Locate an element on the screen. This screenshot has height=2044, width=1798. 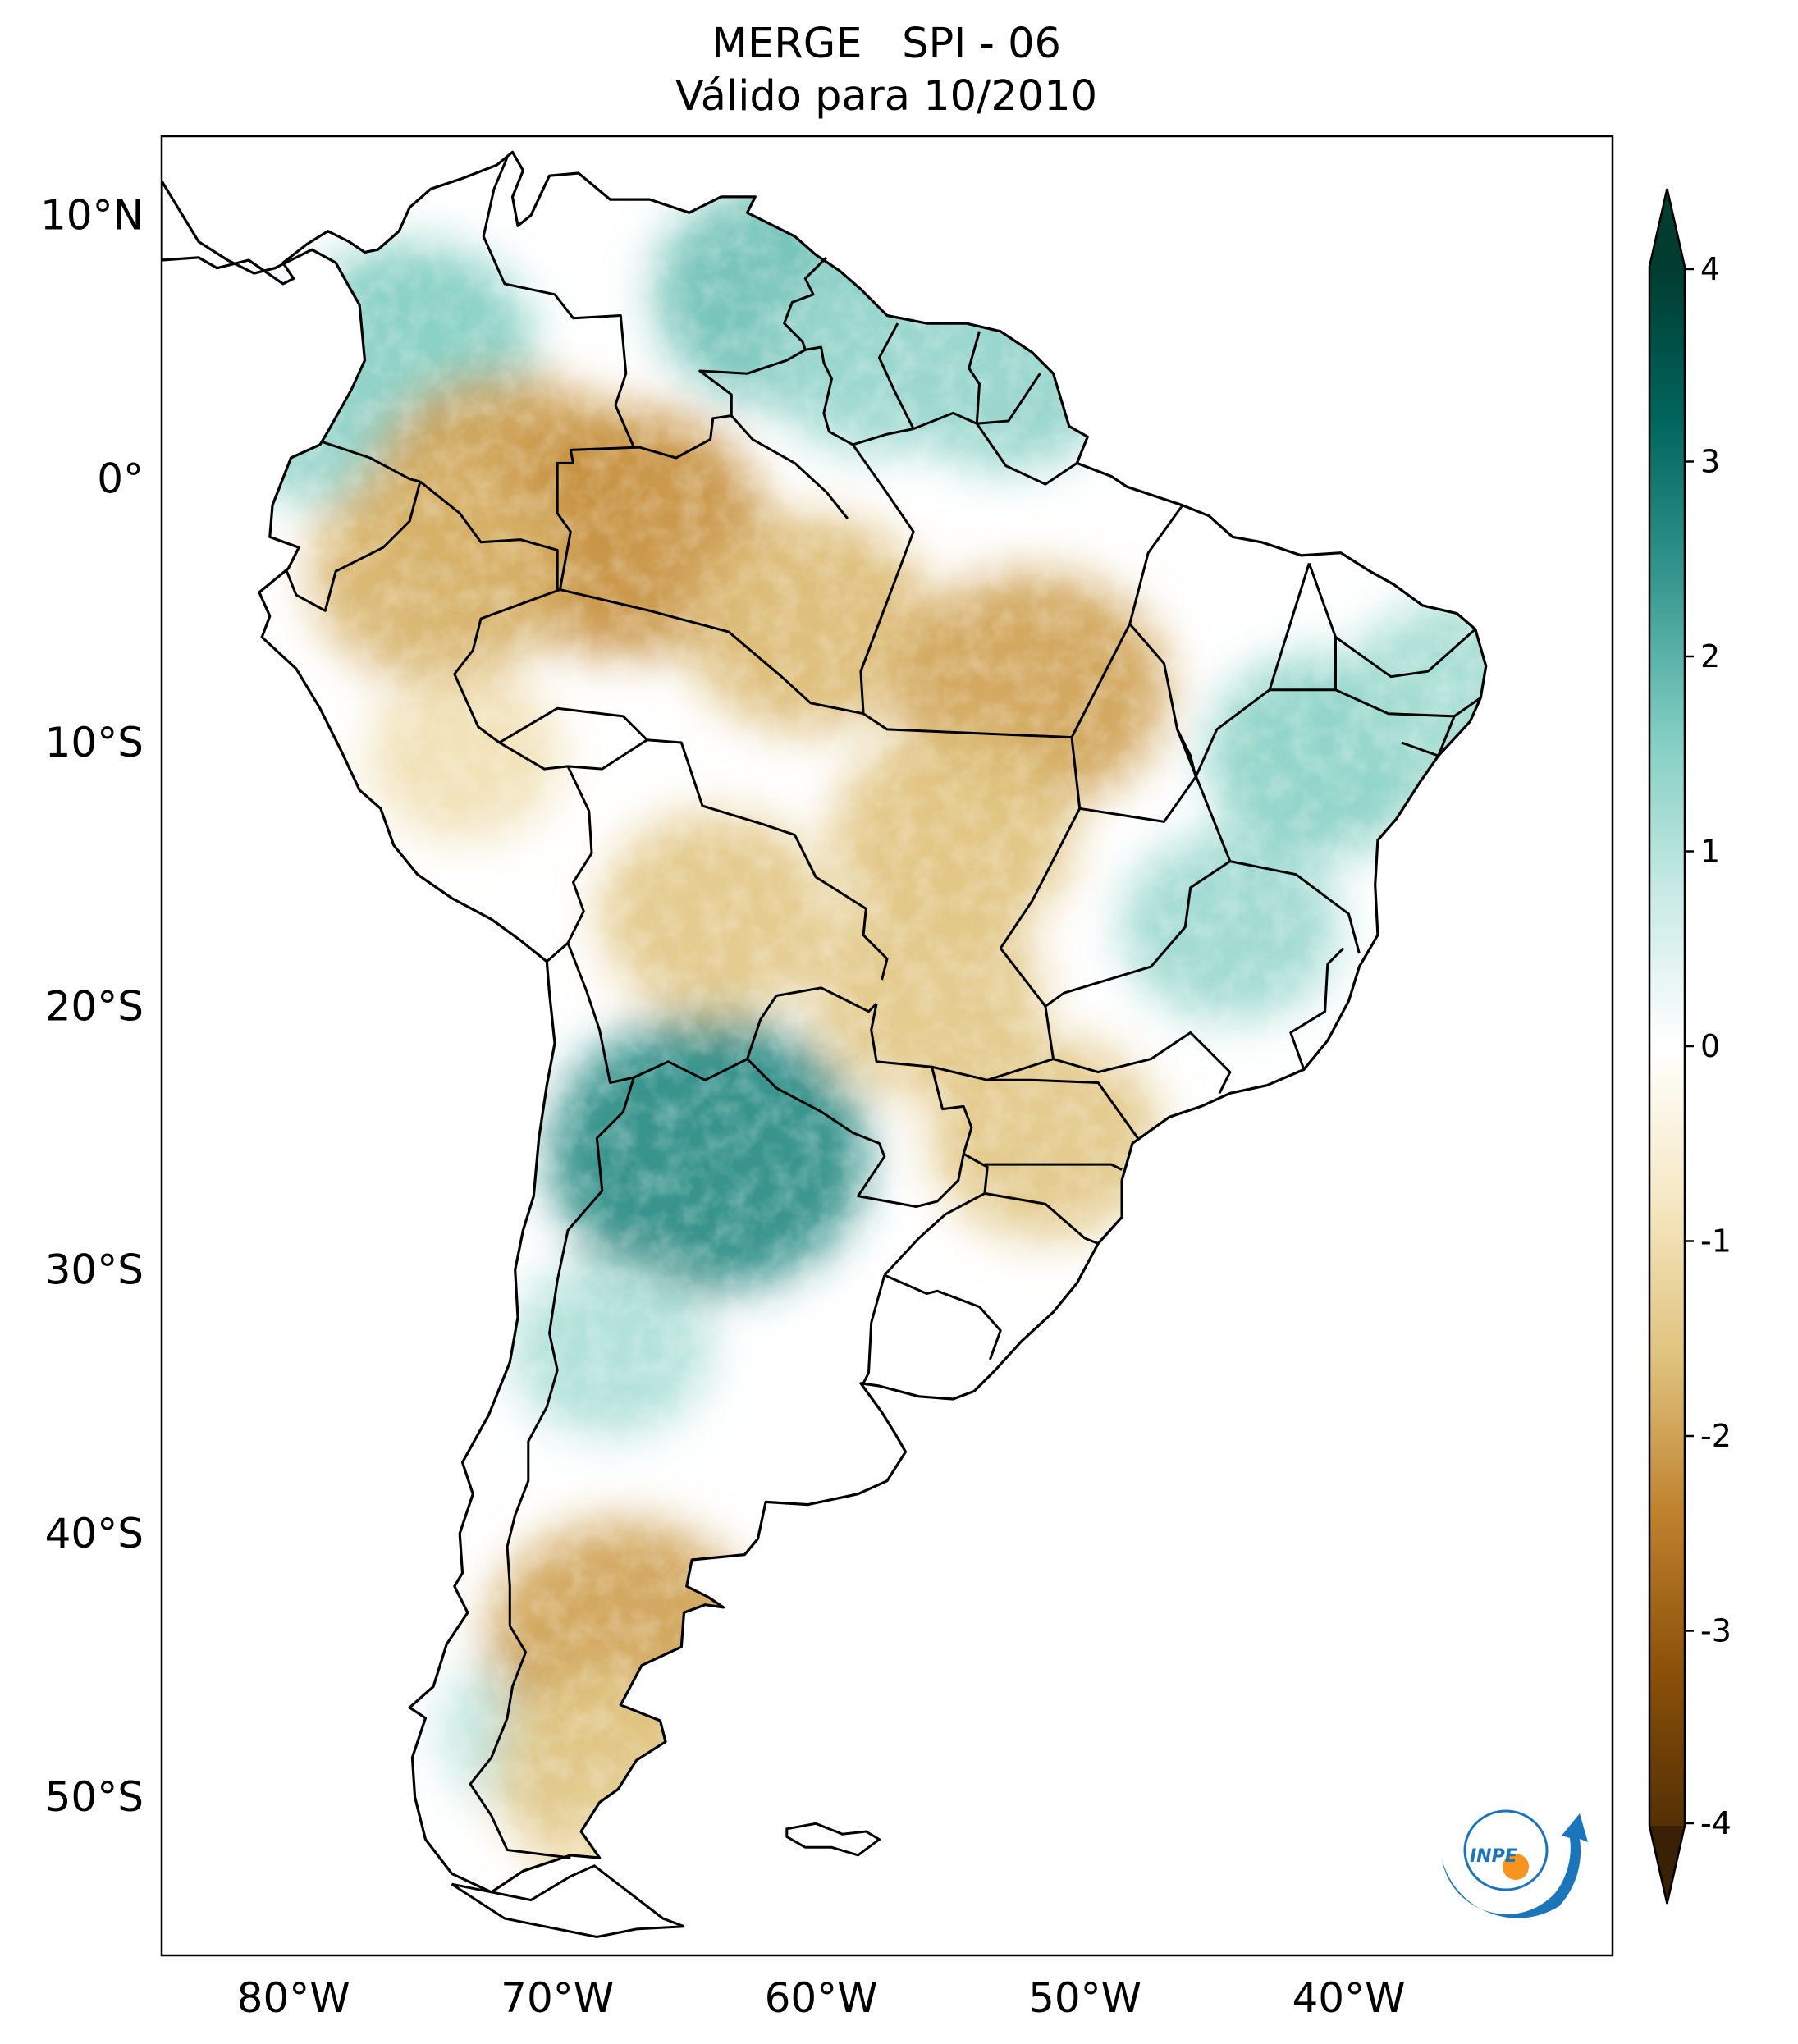
latitude-axis: 10°N 0° 10°S 20°S 30°S 40°S 50°S is located at coordinates (92, 1006).